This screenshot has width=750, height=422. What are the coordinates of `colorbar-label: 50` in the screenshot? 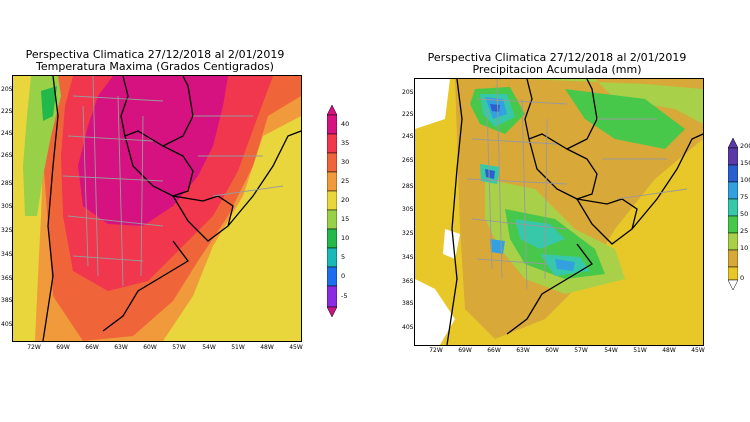 It's located at (744, 214).